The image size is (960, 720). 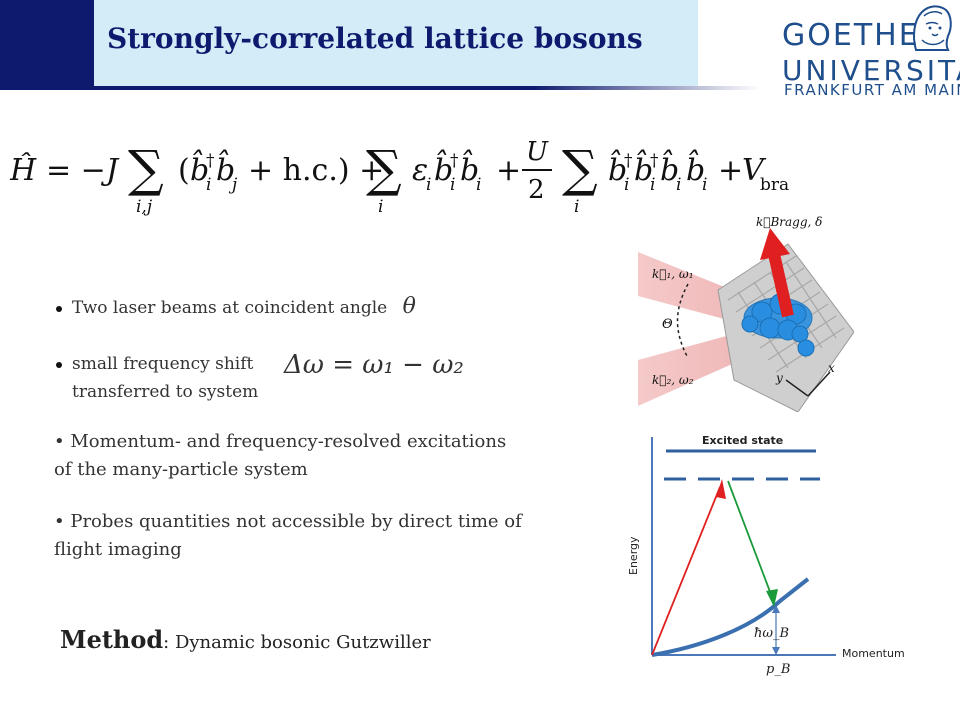 What do you see at coordinates (771, 633) in the screenshot?
I see `hbar-omega-label: ħω_B` at bounding box center [771, 633].